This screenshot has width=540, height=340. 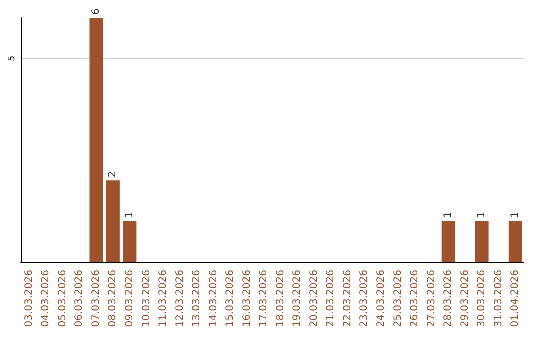 I want to click on x-tick-label: 10.03.2026, so click(x=146, y=299).